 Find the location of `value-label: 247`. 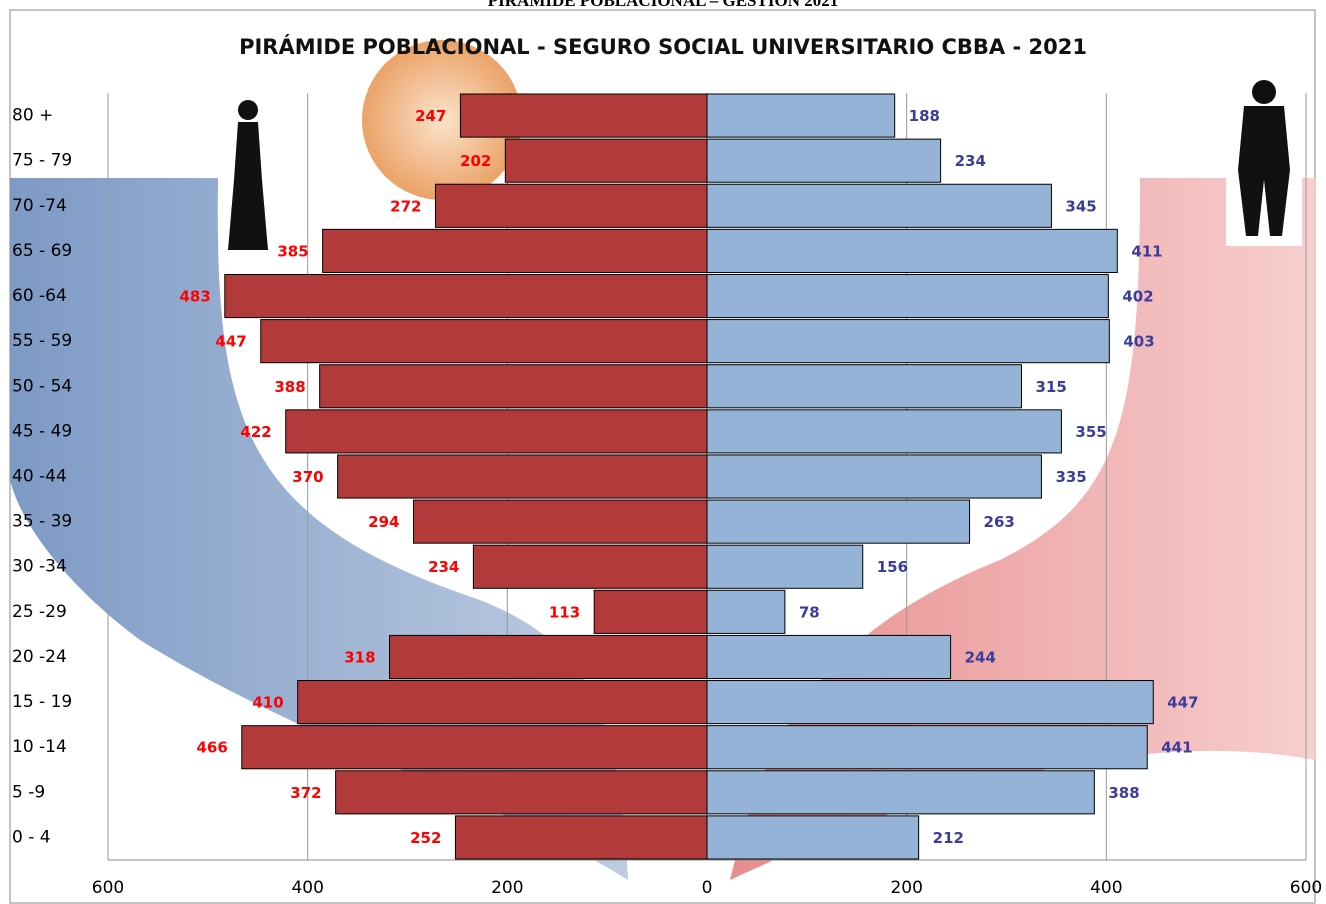

value-label: 247 is located at coordinates (430, 116).